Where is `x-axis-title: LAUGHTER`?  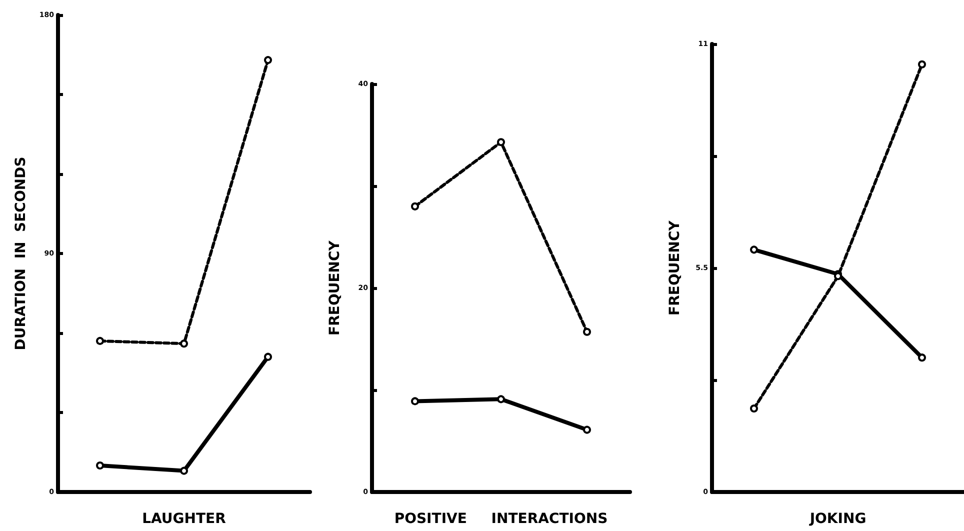
x-axis-title: LAUGHTER is located at coordinates (184, 519).